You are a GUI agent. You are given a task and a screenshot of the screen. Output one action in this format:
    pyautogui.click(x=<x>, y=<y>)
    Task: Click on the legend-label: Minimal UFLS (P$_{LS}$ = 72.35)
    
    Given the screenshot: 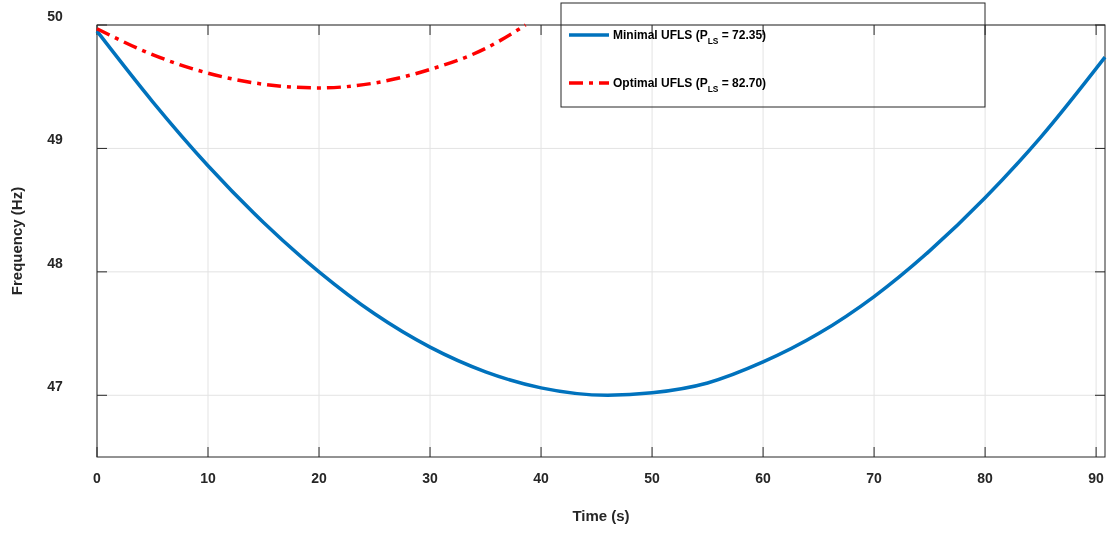 What is the action you would take?
    pyautogui.click(x=690, y=37)
    